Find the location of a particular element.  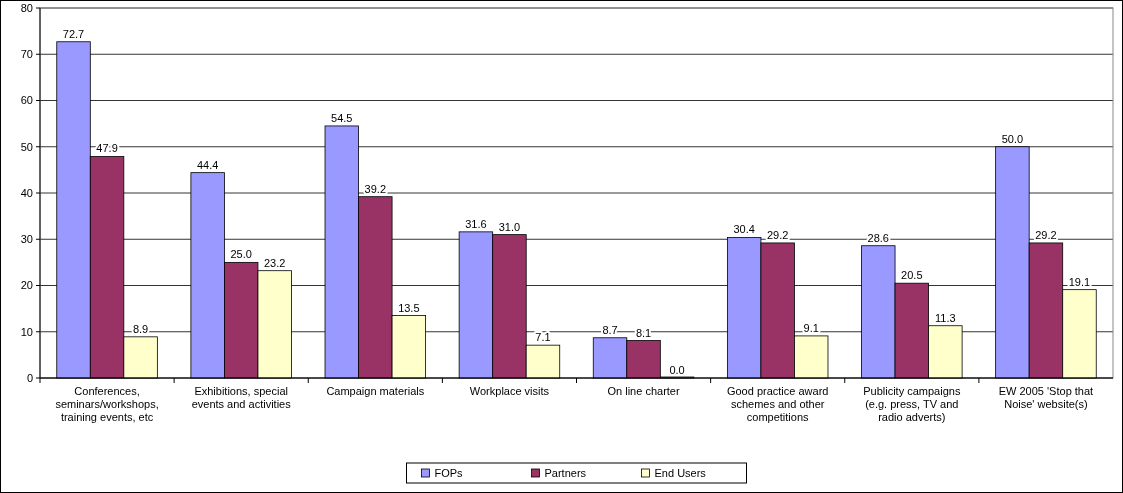

data-label: 0.0 is located at coordinates (677, 370).